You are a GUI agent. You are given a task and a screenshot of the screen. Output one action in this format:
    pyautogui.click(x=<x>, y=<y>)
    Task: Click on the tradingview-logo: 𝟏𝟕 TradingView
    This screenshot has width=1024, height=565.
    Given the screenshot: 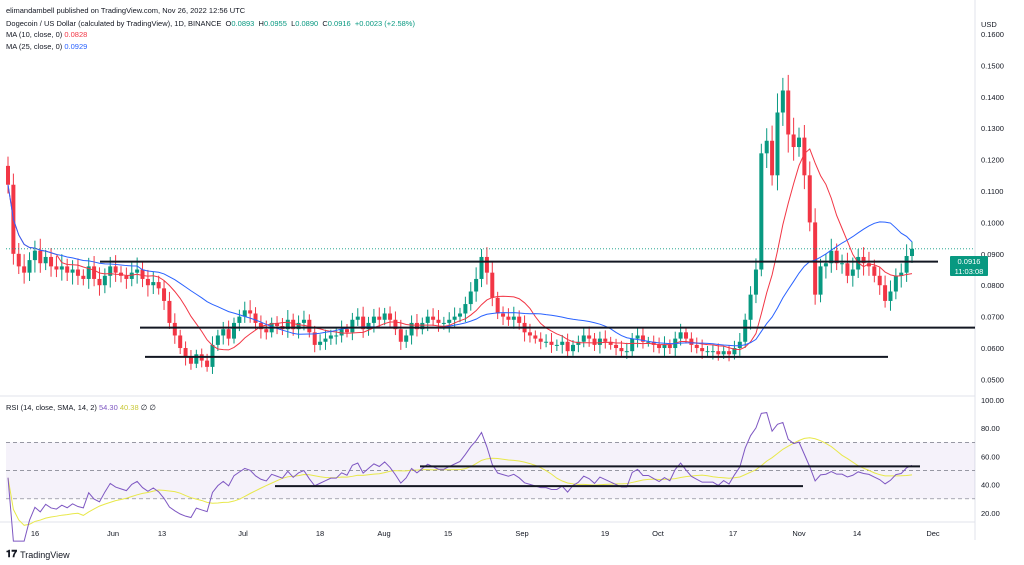 What is the action you would take?
    pyautogui.click(x=38, y=554)
    